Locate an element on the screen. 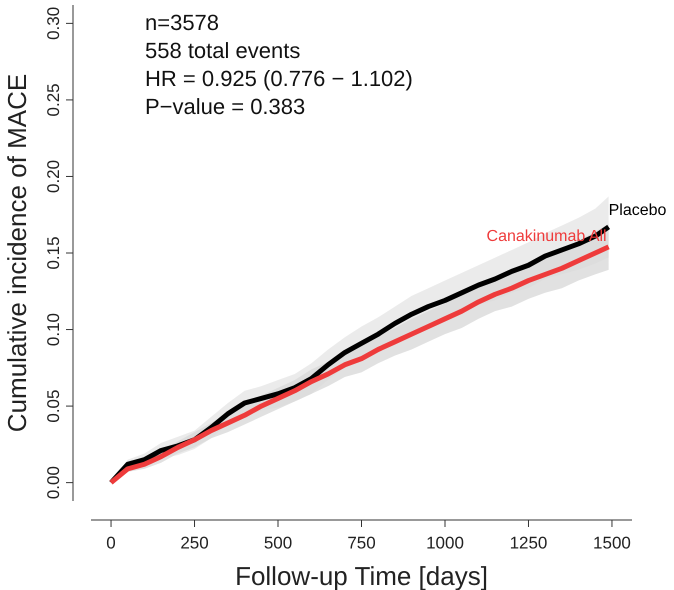 The image size is (674, 590). annotation: 558 total events is located at coordinates (222, 50).